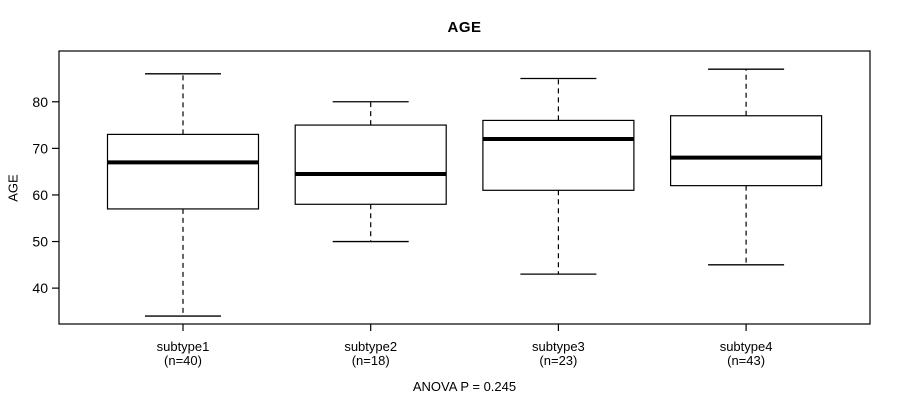  I want to click on x-category-sublabel: (n=40), so click(183, 360).